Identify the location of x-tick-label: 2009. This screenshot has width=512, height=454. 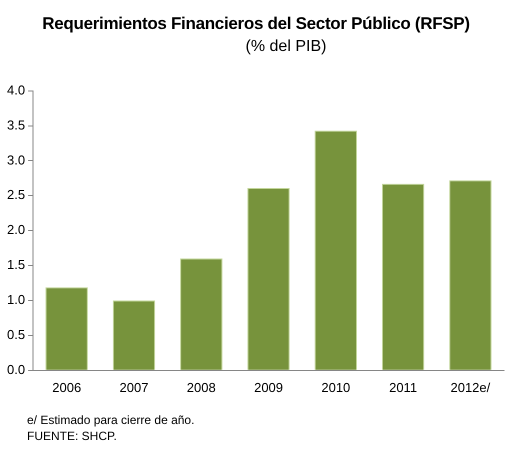
(268, 387).